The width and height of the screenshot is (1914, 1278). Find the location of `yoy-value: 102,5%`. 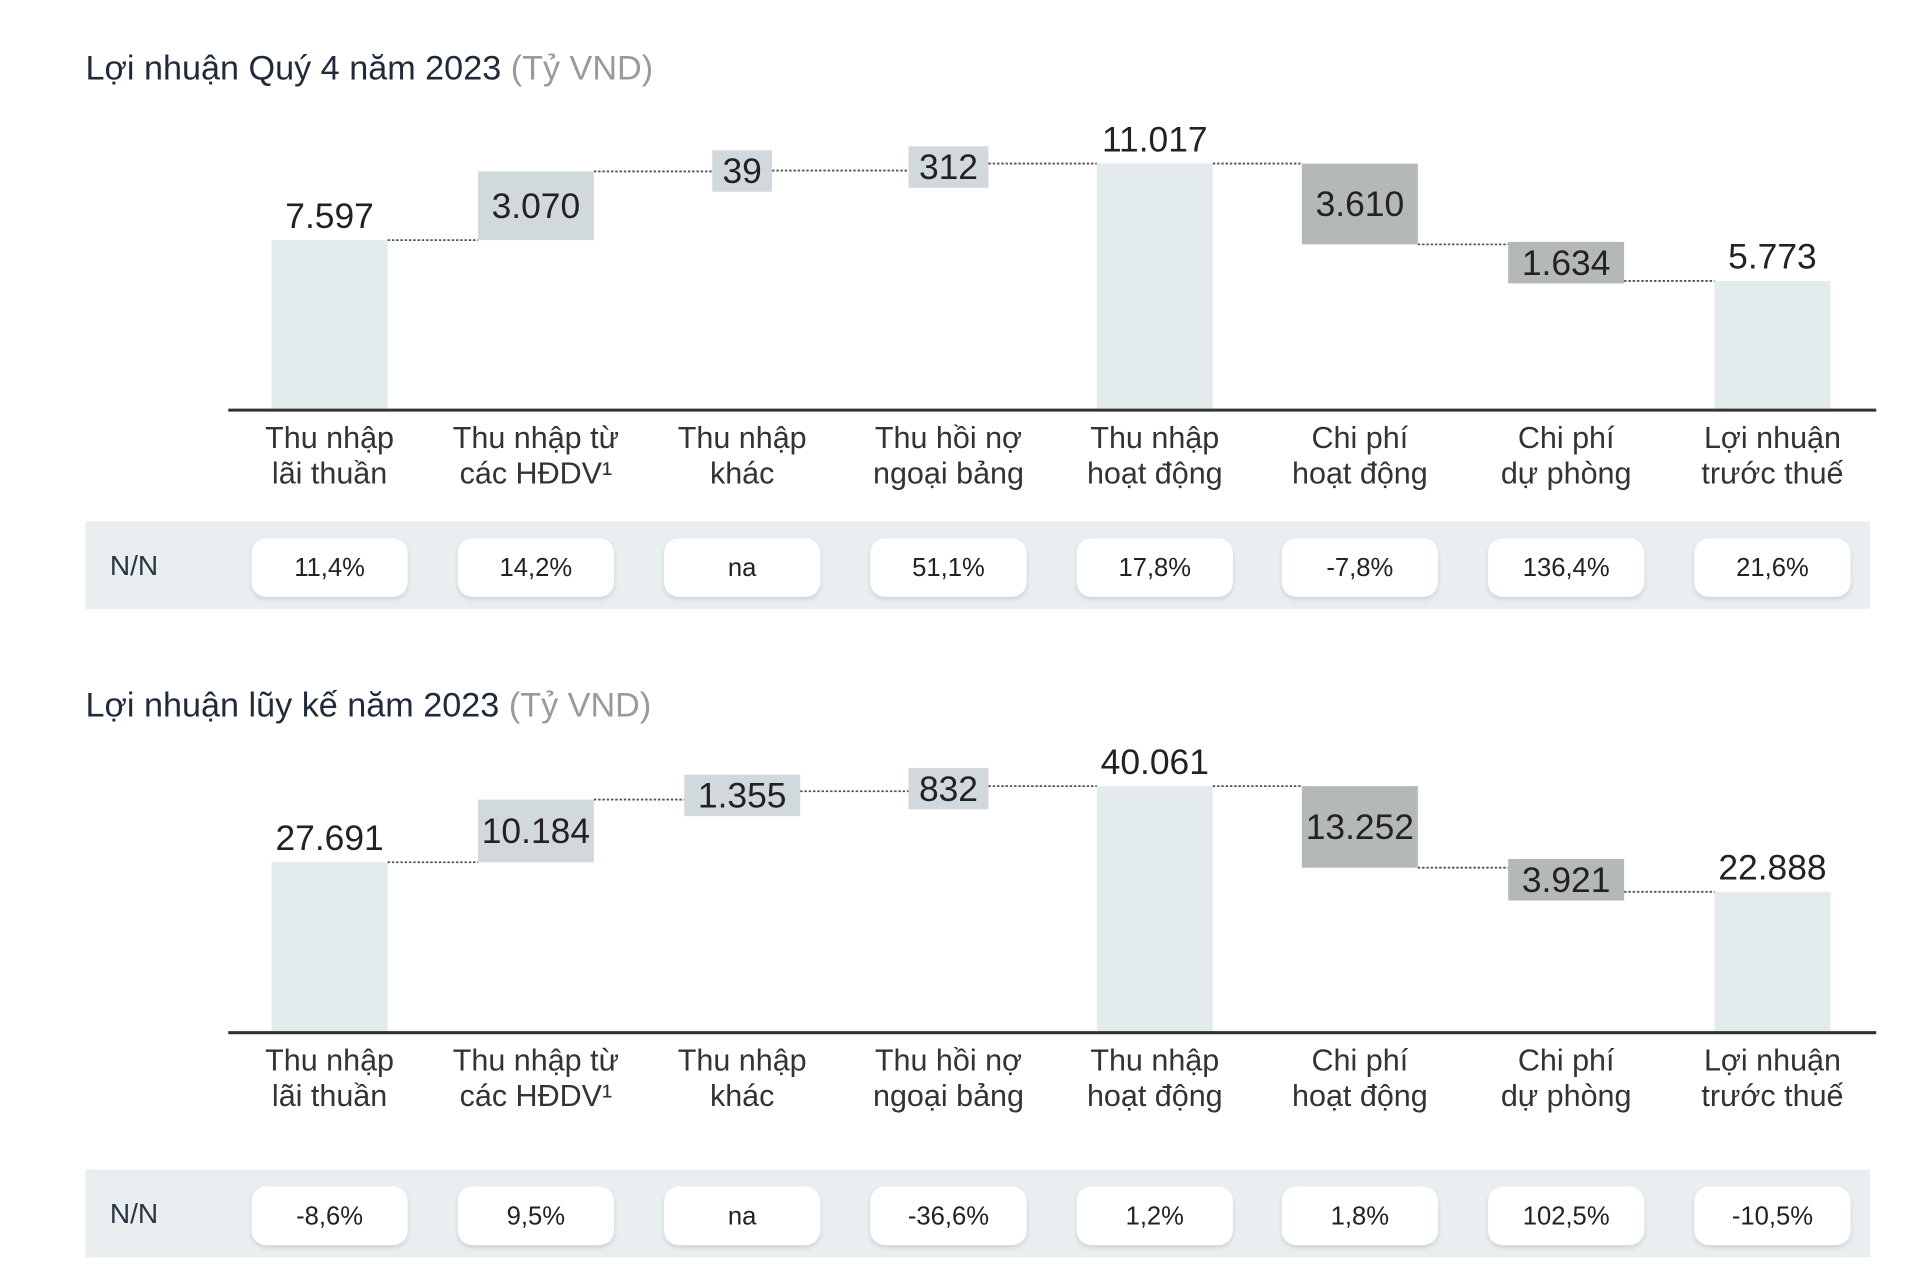

yoy-value: 102,5% is located at coordinates (1566, 1216).